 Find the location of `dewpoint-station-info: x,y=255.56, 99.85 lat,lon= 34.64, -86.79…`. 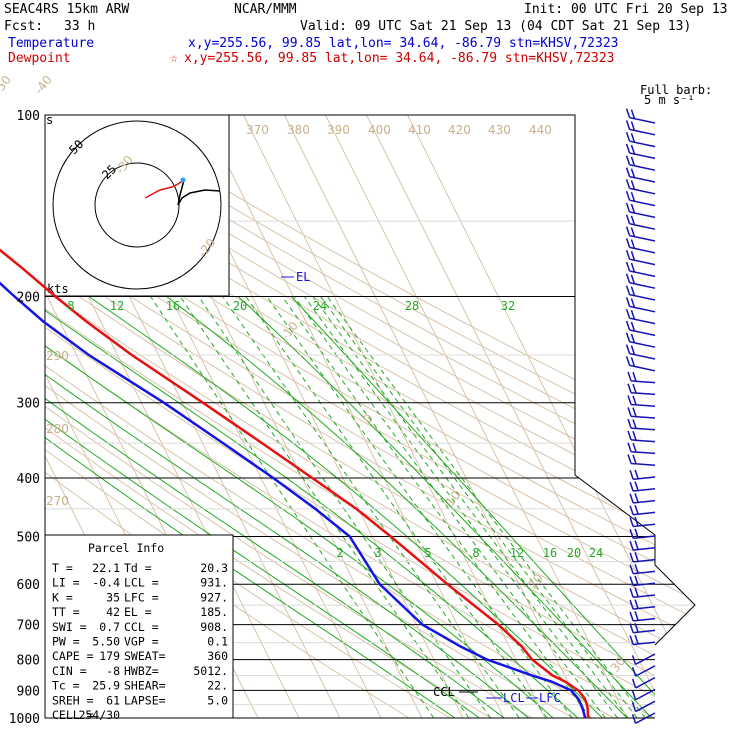

dewpoint-station-info: x,y=255.56, 99.85 lat,lon= 34.64, -86.79… is located at coordinates (399, 58).